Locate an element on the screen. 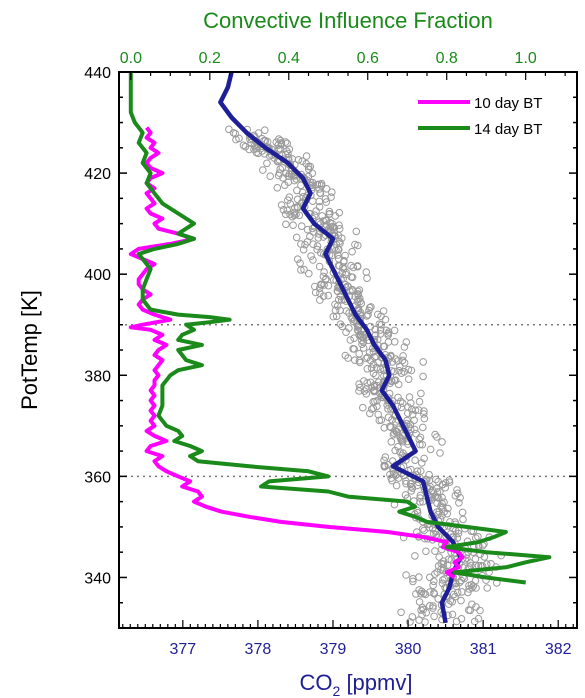 Image resolution: width=585 pixels, height=698 pixels. y-tick-label: 340 is located at coordinates (97, 578).